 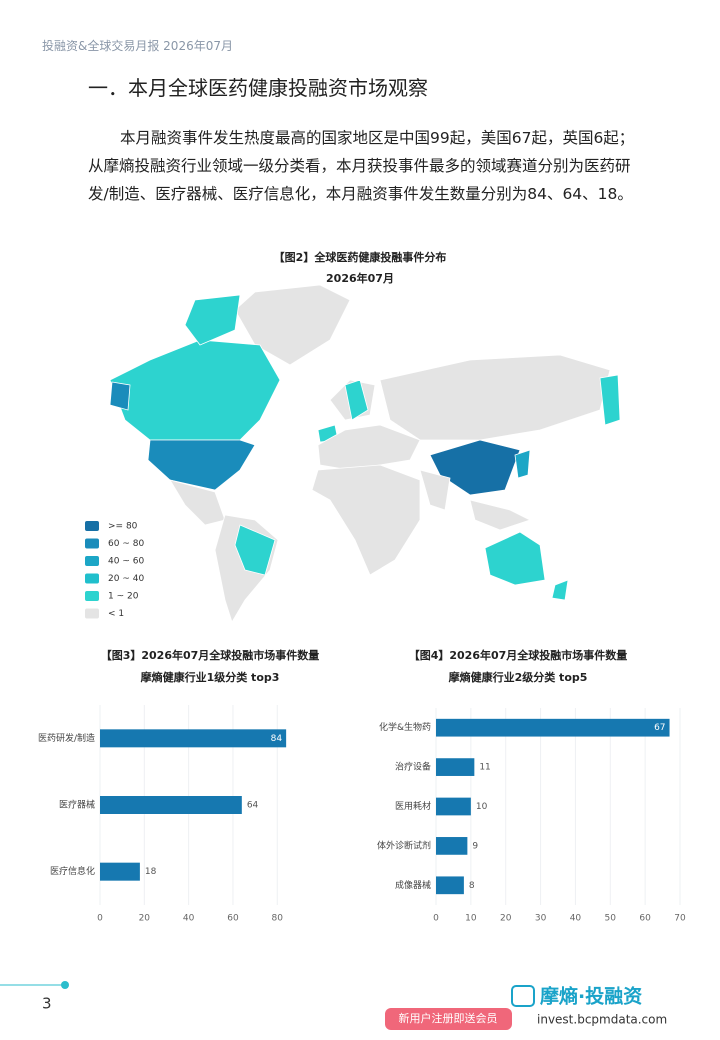 I want to click on y-tick-label: 体外诊断试剂, so click(x=404, y=845).